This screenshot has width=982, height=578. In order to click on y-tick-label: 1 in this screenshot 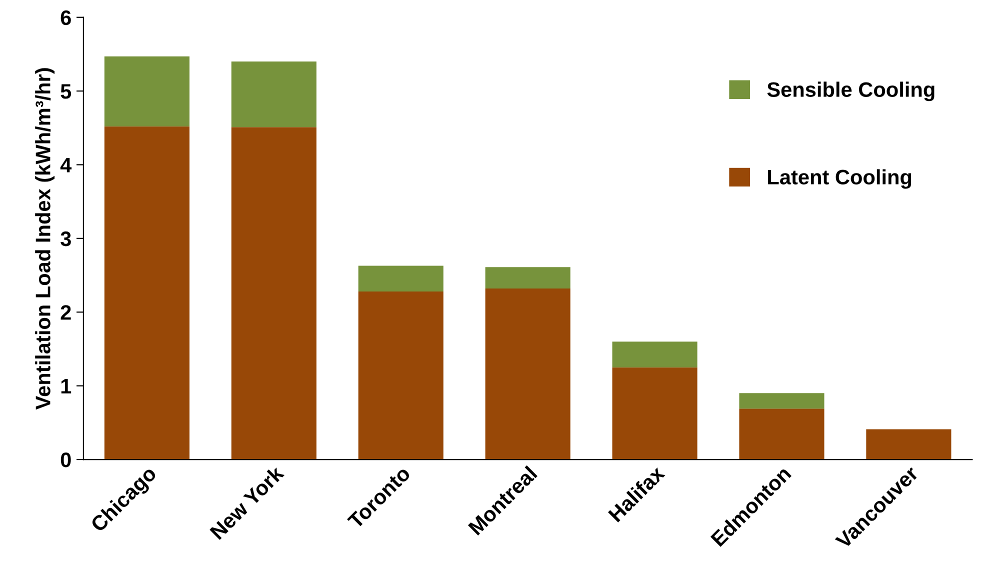, I will do `click(66, 386)`.